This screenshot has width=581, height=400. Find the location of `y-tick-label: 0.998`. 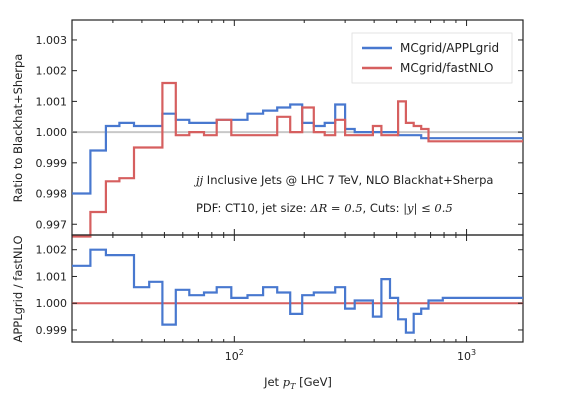

y-tick-label: 0.998 is located at coordinates (52, 194).